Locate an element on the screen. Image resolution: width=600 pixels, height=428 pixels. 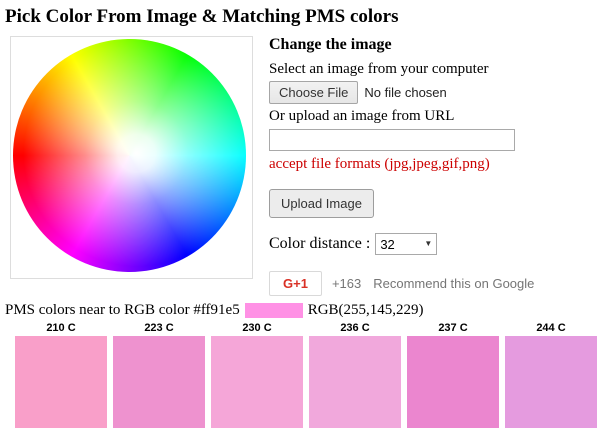
pms-swatch-label: 210 C is located at coordinates (61, 328).